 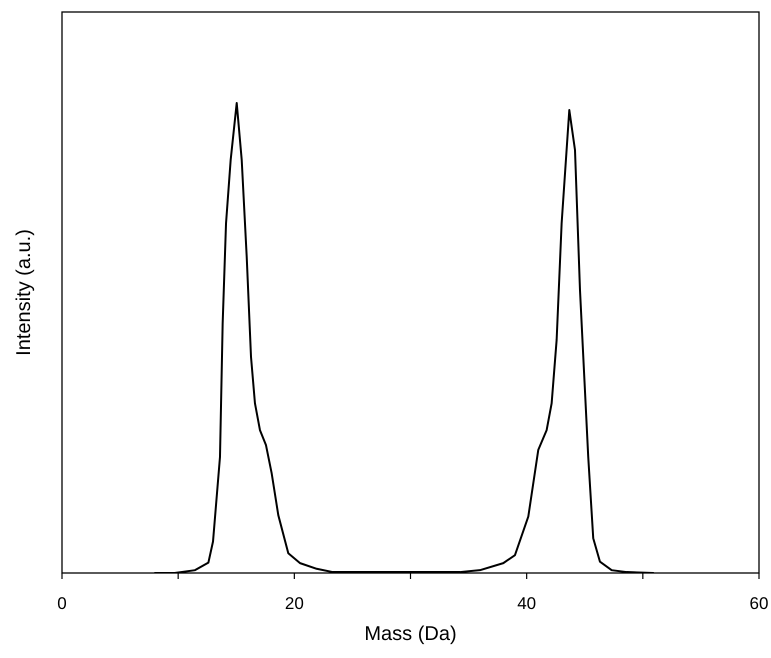 What do you see at coordinates (759, 603) in the screenshot?
I see `x-tick-label: 60` at bounding box center [759, 603].